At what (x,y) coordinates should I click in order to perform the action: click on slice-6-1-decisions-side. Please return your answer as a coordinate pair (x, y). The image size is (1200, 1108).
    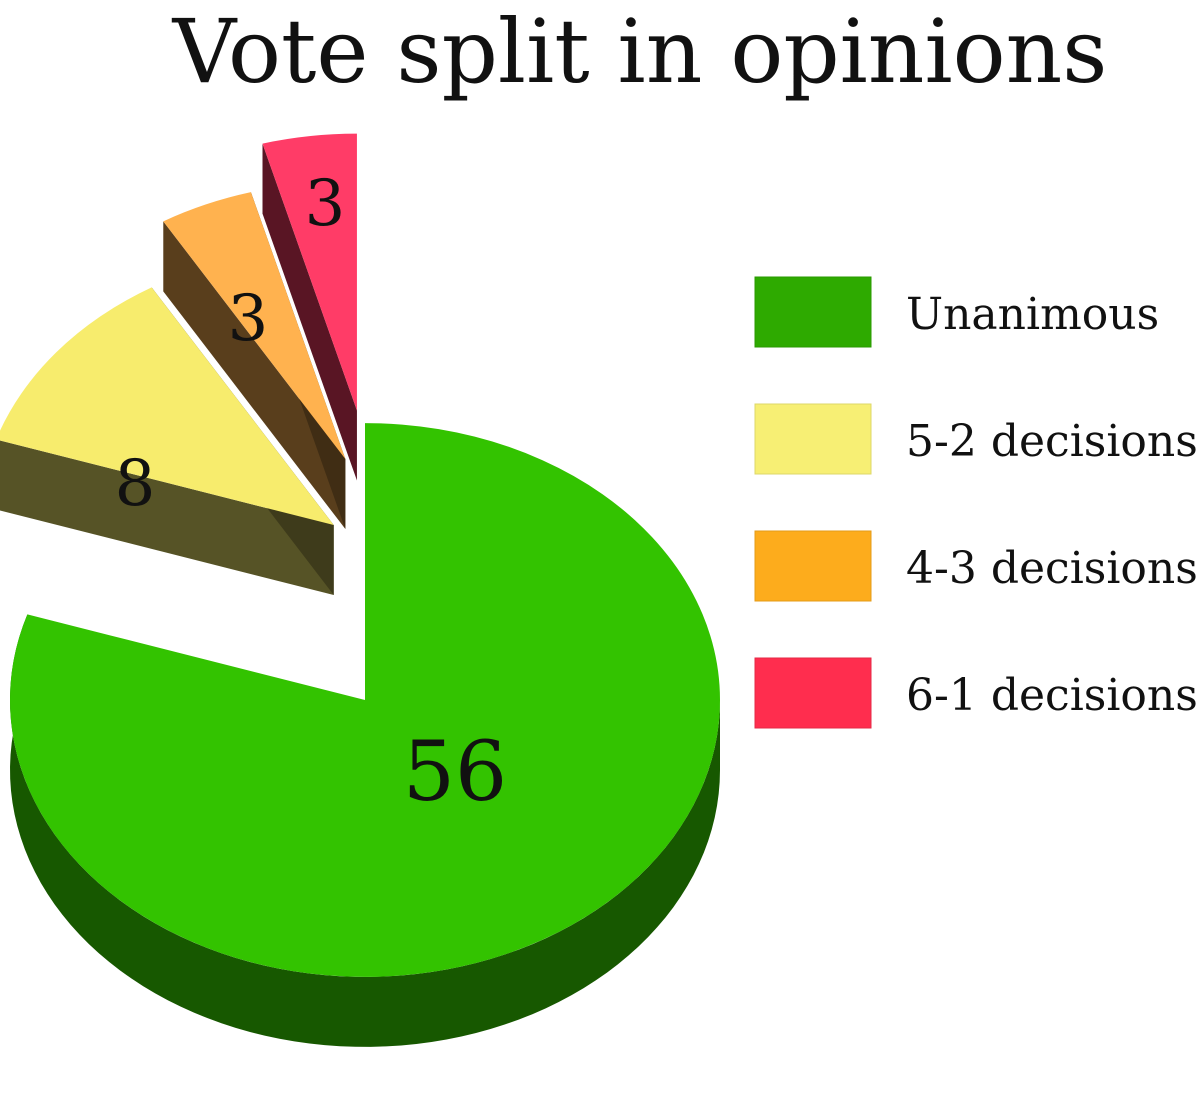
    Looking at the image, I should click on (309, 312).